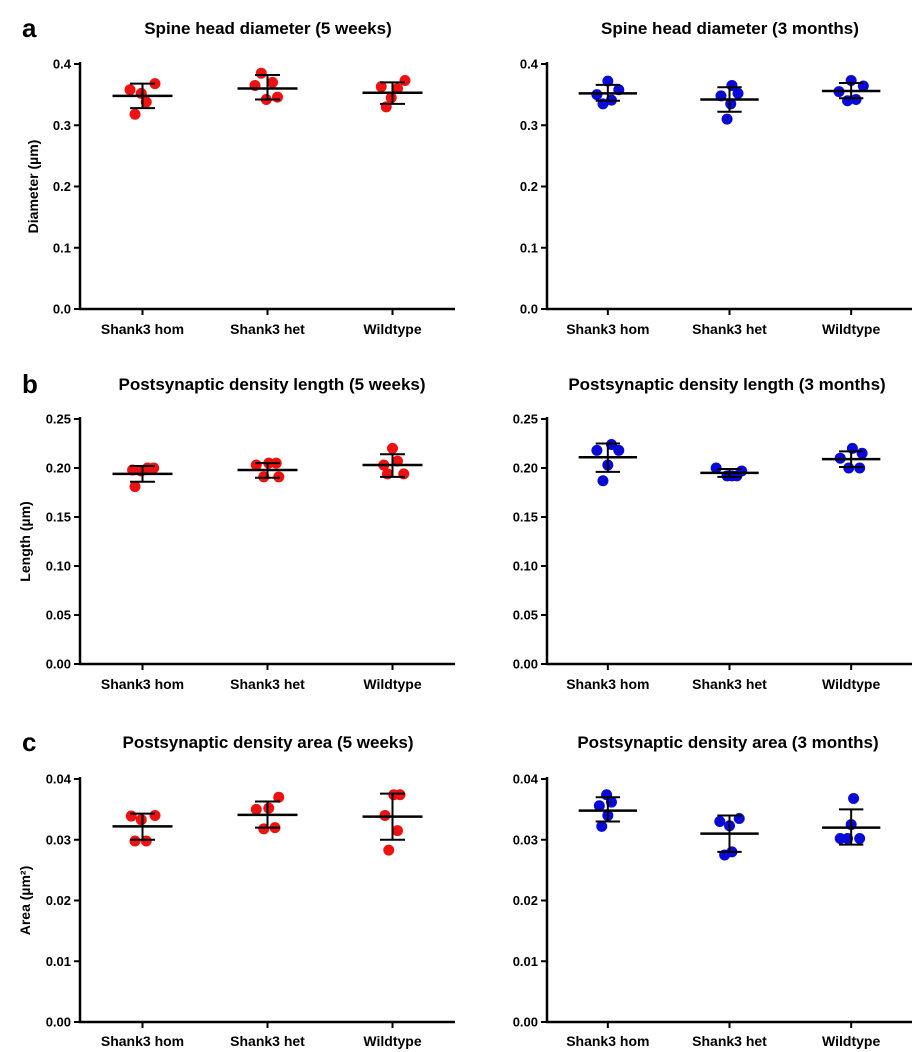  What do you see at coordinates (25, 901) in the screenshot?
I see `y-axis-label: Area (µm²)` at bounding box center [25, 901].